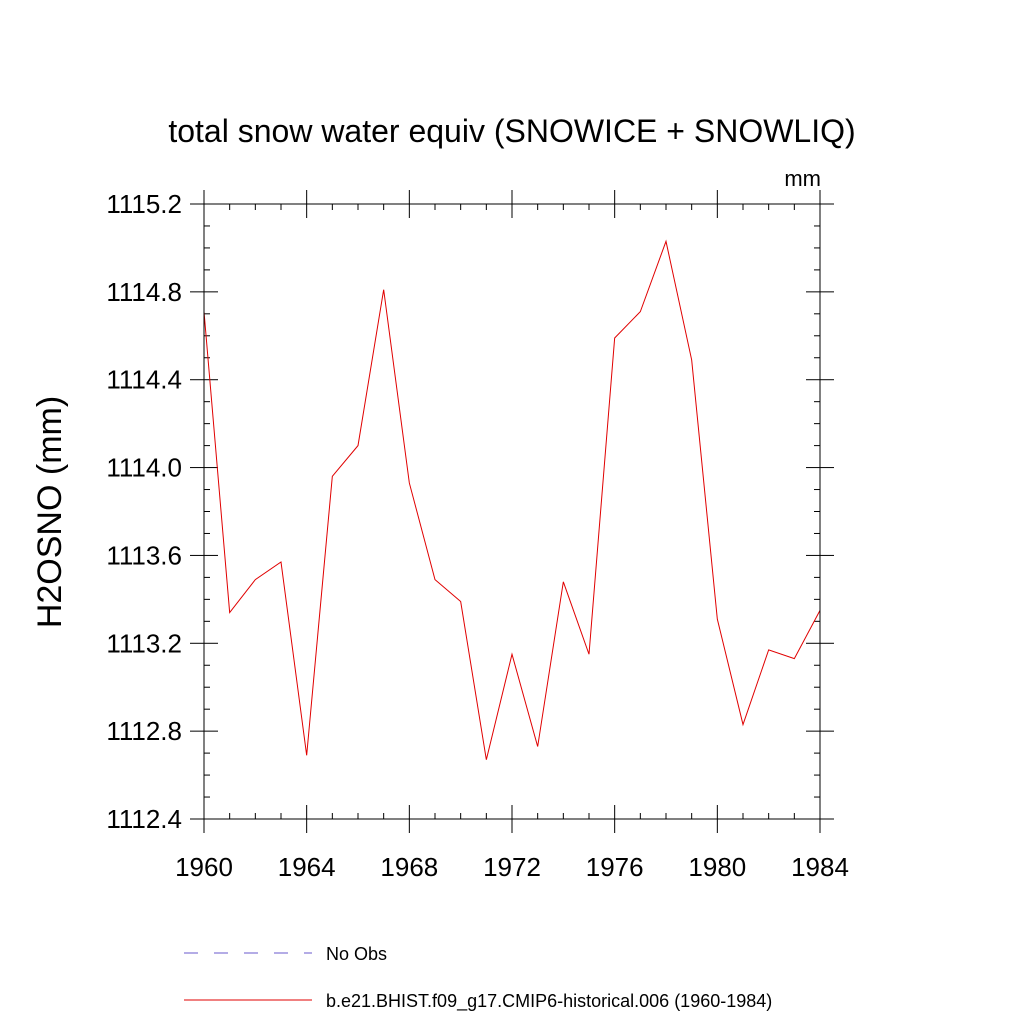 The height and width of the screenshot is (1024, 1024). I want to click on x-tick-label: 1964, so click(307, 867).